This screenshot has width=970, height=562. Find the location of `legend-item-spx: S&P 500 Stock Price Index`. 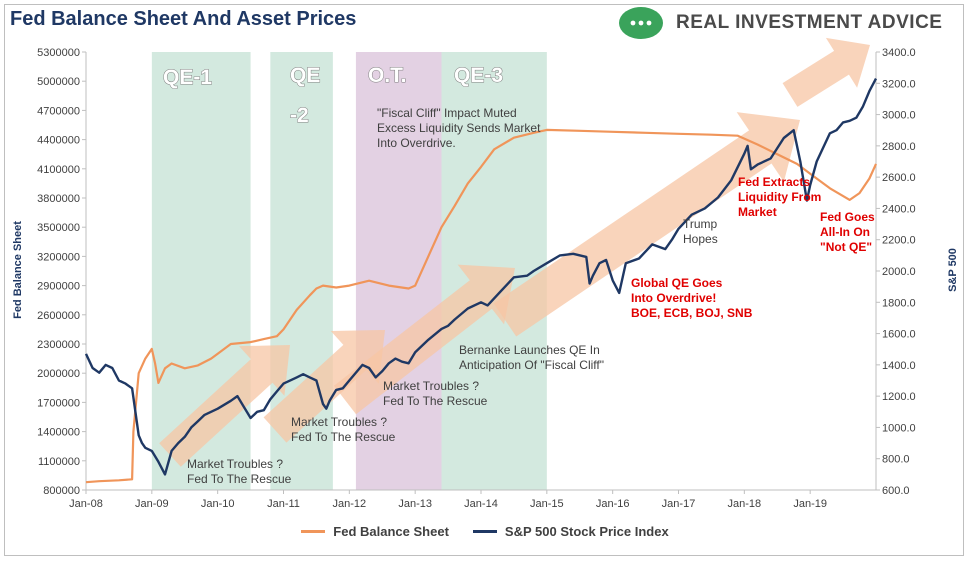

legend-item-spx: S&P 500 Stock Price Index is located at coordinates (570, 531).